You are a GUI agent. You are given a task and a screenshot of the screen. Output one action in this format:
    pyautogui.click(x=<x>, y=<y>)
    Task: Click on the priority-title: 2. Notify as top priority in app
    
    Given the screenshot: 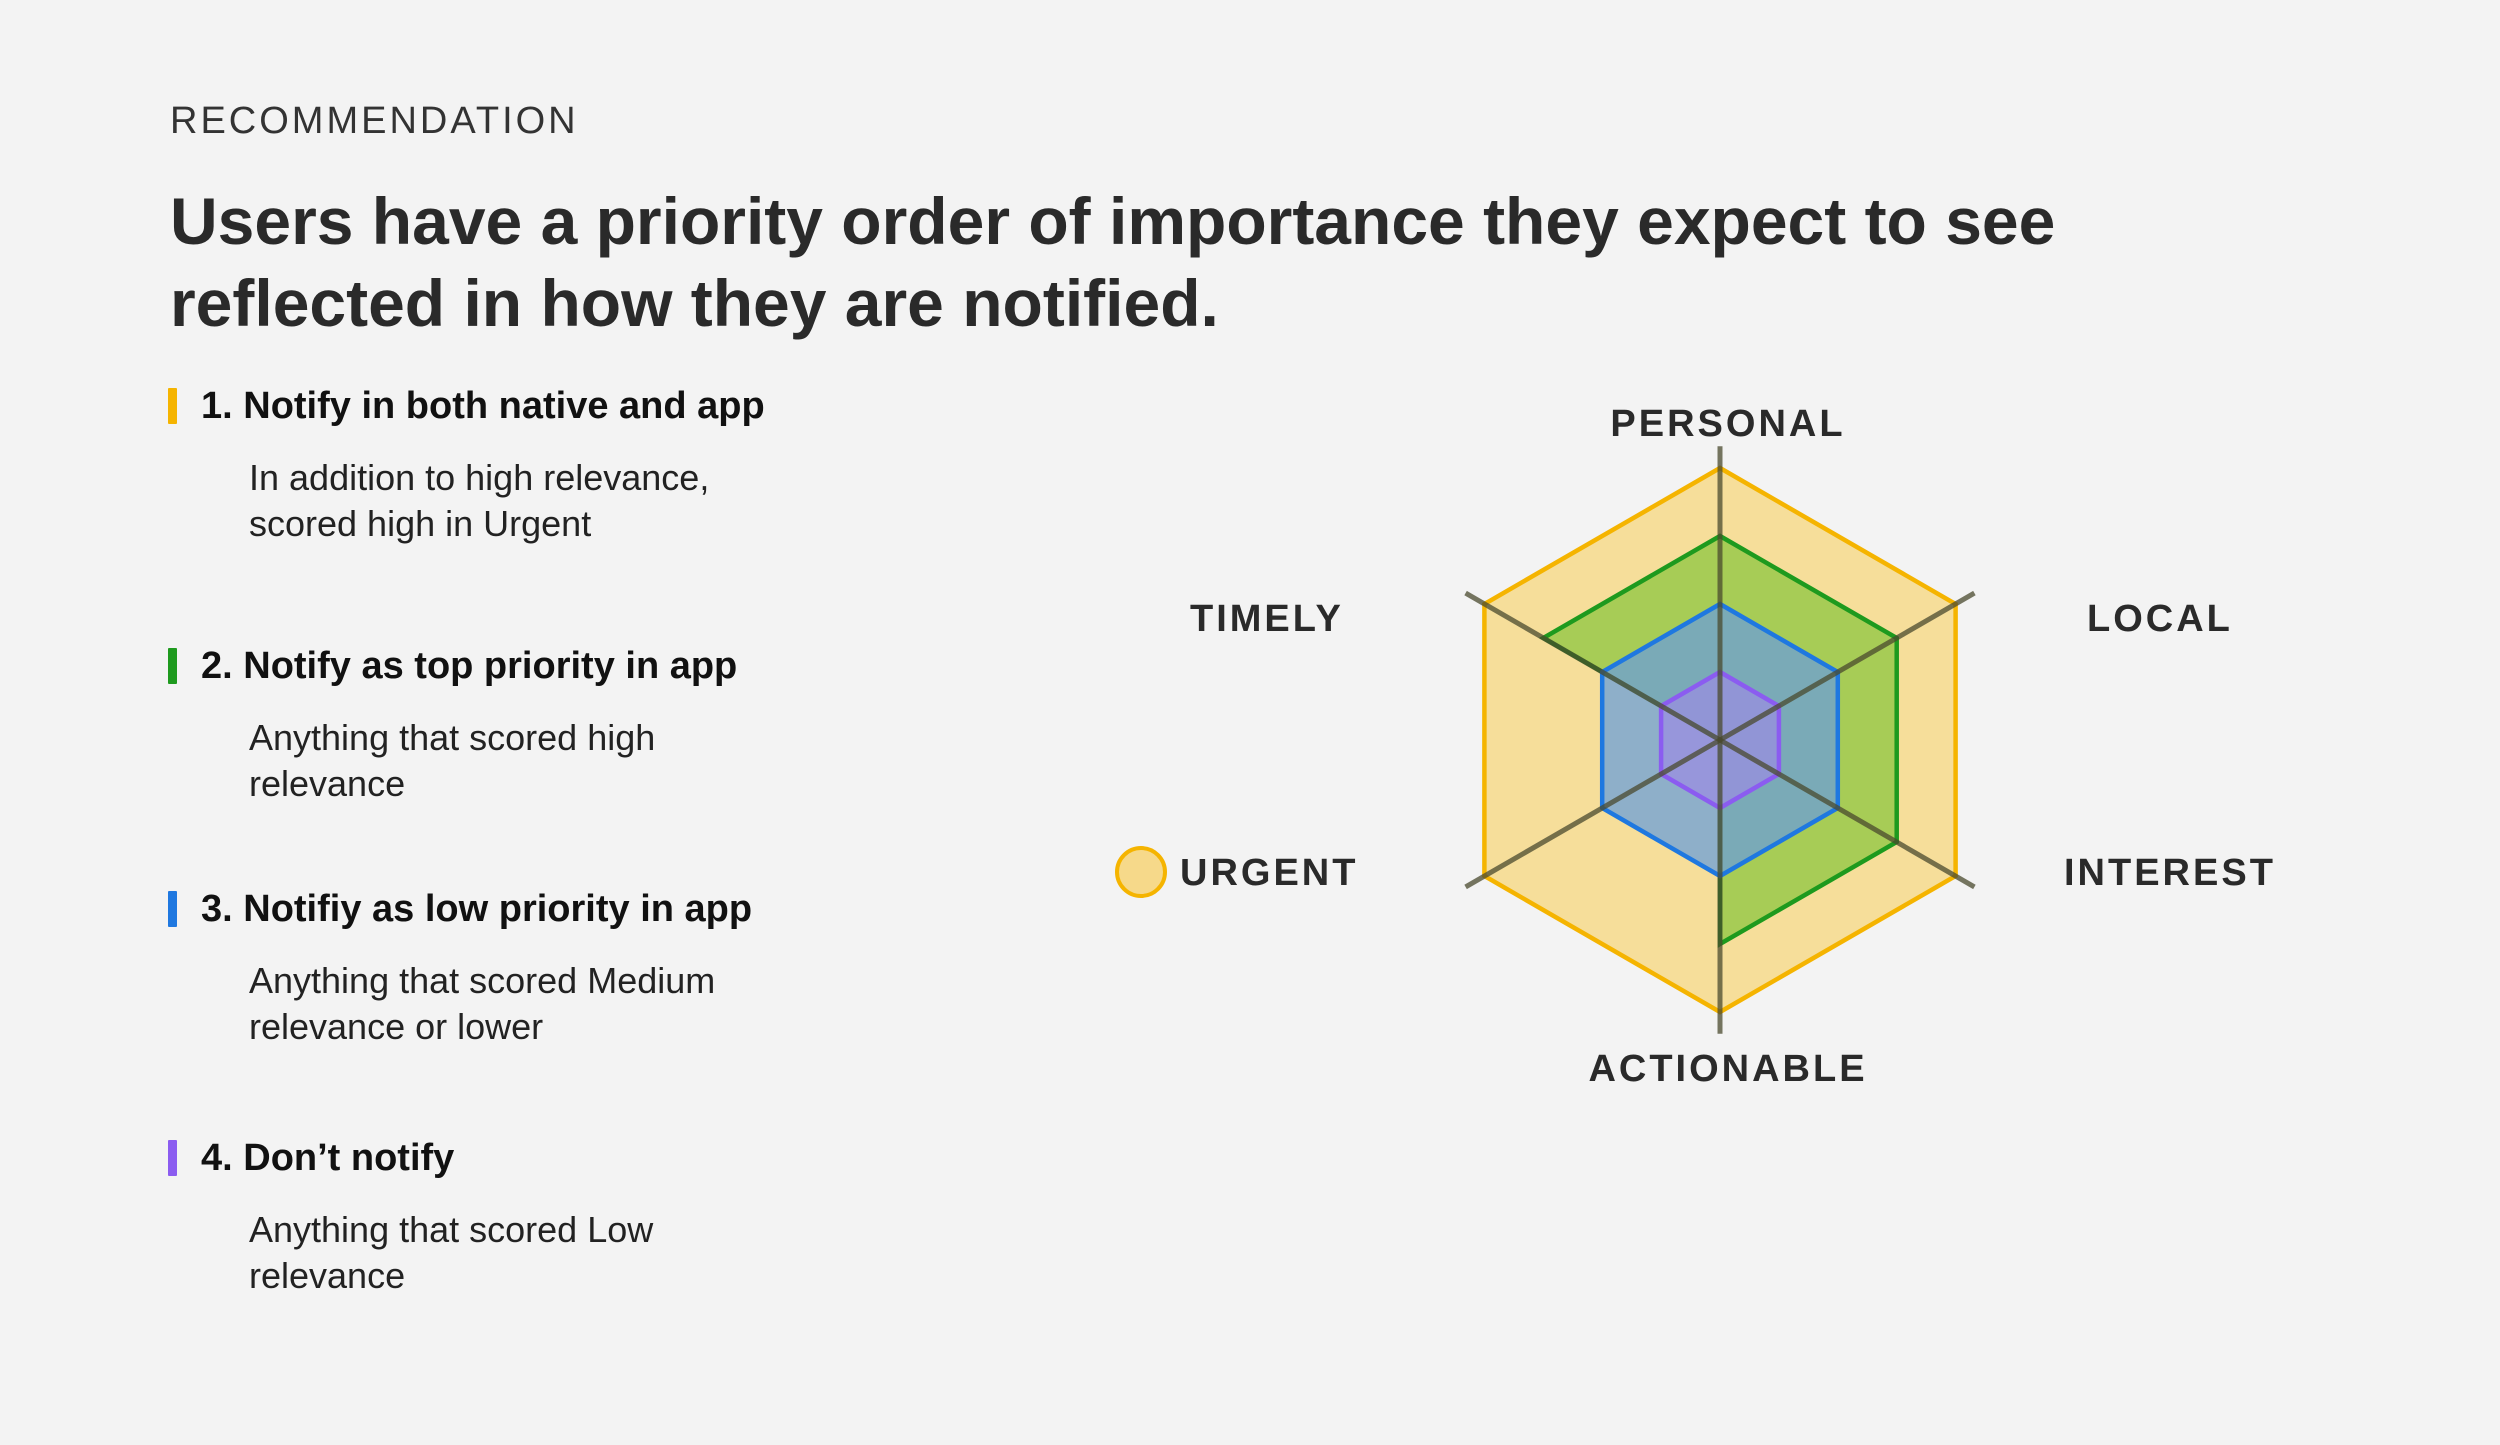 What is the action you would take?
    pyautogui.click(x=469, y=666)
    